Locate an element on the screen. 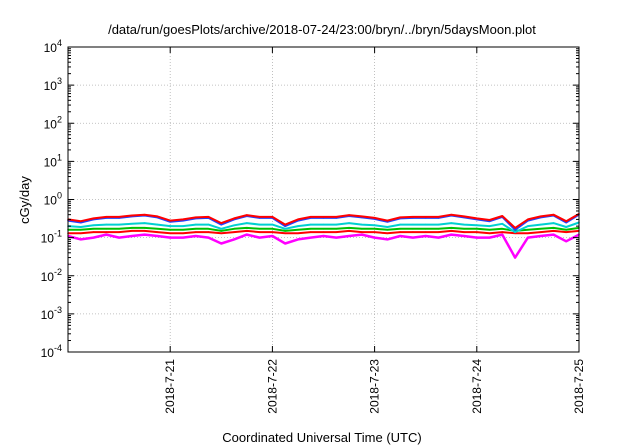 The image size is (640, 448). series-group is located at coordinates (323, 236).